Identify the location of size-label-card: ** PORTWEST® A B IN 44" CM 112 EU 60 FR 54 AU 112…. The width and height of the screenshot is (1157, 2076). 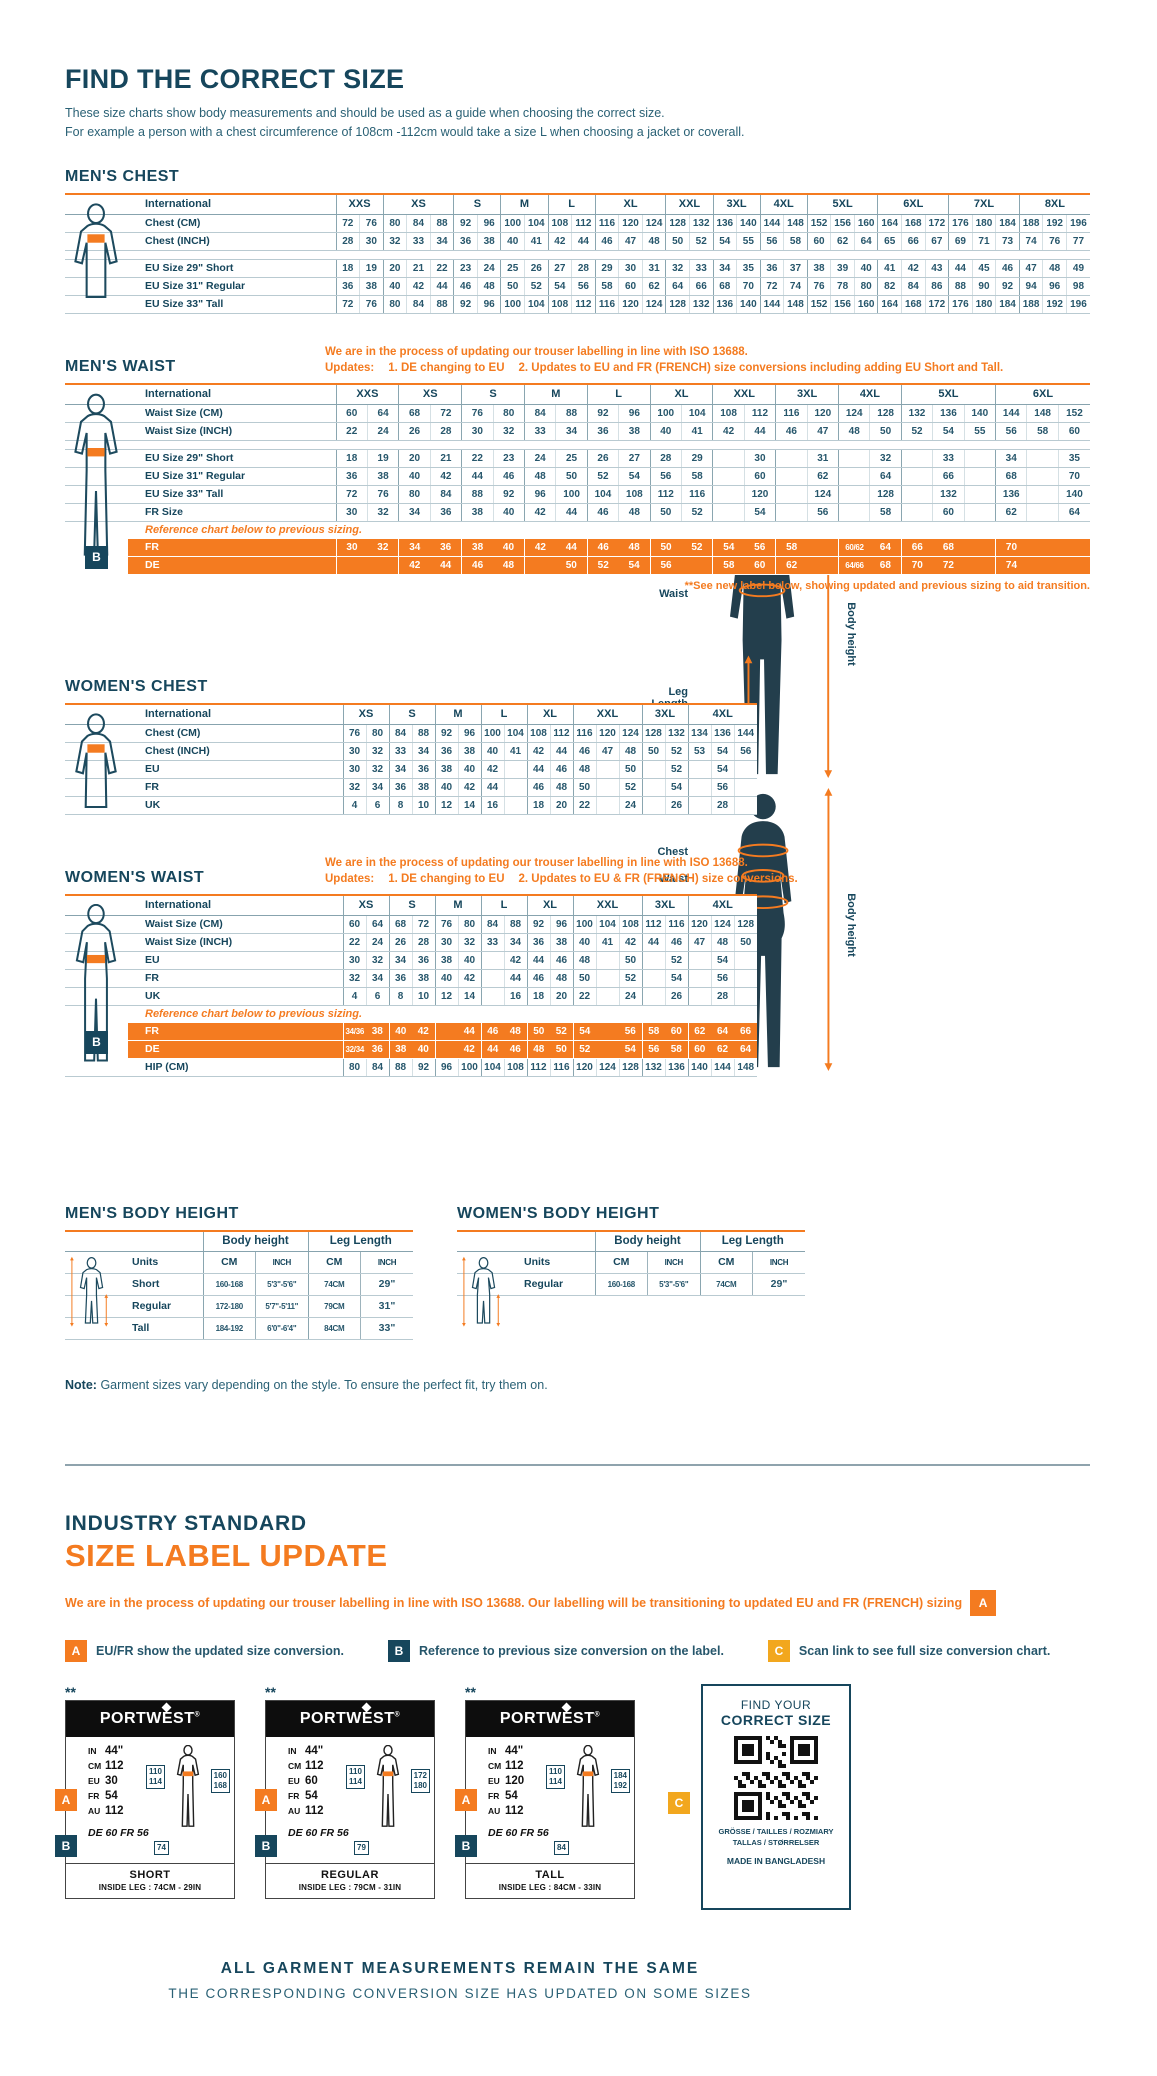
(345, 1791).